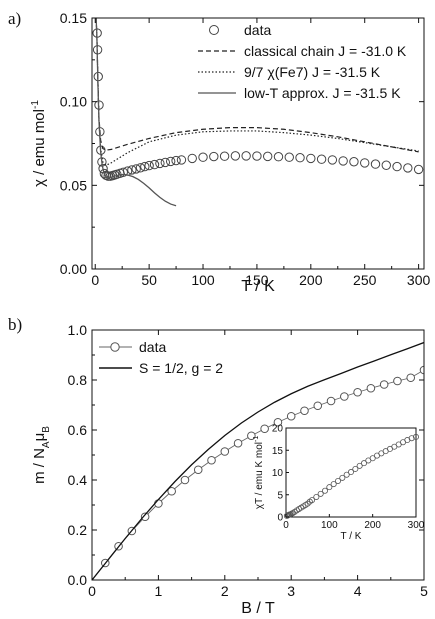 This screenshot has width=435, height=619. What do you see at coordinates (78, 330) in the screenshot?
I see `y-tick-label: 1.0` at bounding box center [78, 330].